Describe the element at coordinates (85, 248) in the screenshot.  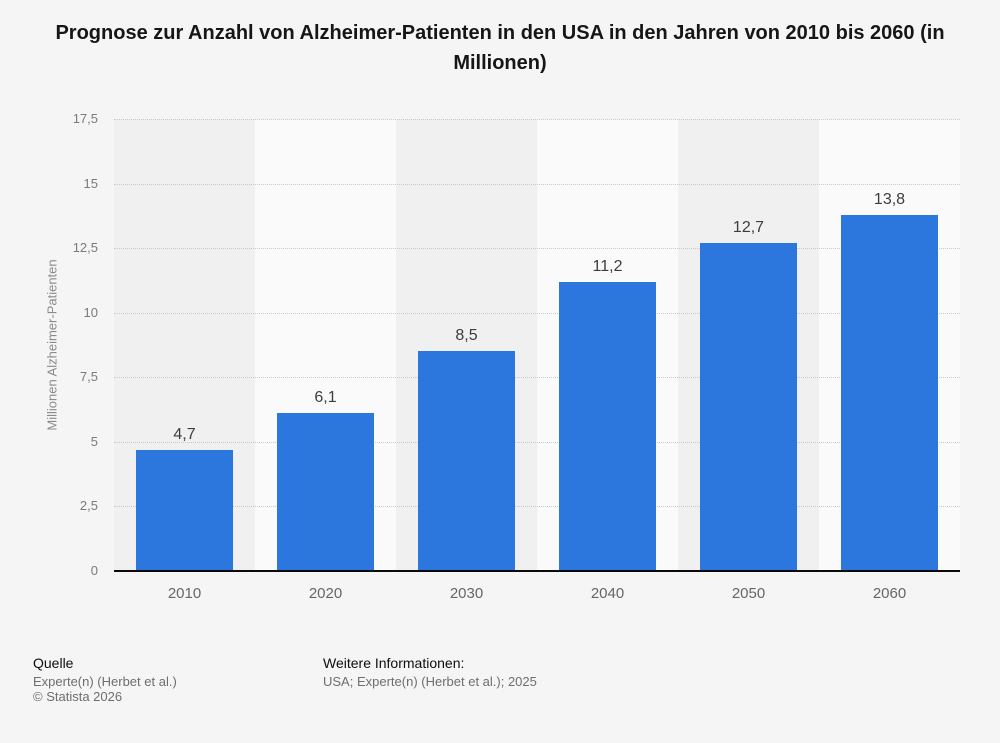
I see `y-tick-label: 12,5` at that location.